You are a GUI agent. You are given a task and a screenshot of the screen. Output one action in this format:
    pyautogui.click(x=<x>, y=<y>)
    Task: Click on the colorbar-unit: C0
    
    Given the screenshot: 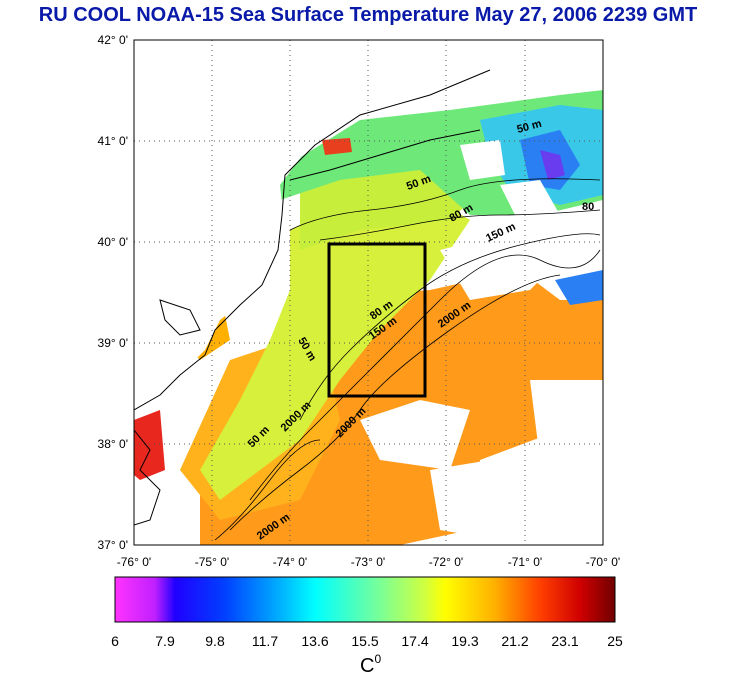 What is the action you would take?
    pyautogui.click(x=370, y=664)
    